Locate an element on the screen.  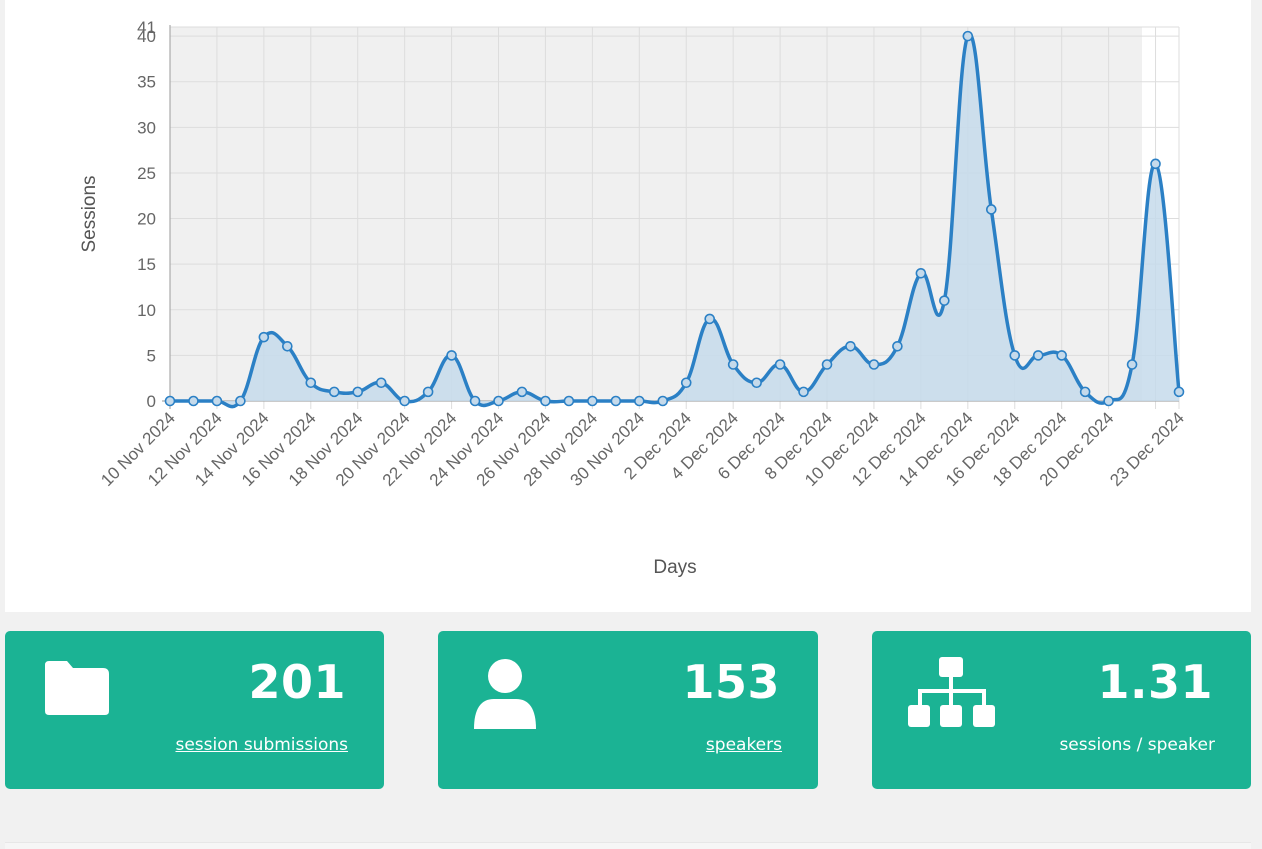
y-tick-label: 25 is located at coordinates (146, 173).